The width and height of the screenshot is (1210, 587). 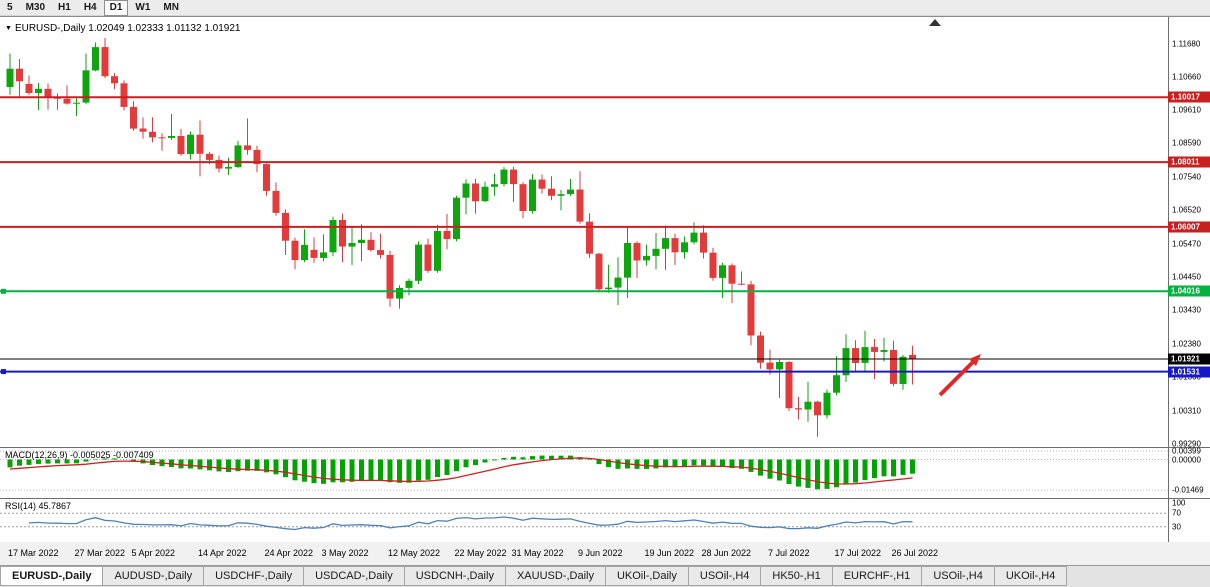 What do you see at coordinates (1189, 359) in the screenshot?
I see `price-badge-1.01921: 1.01921` at bounding box center [1189, 359].